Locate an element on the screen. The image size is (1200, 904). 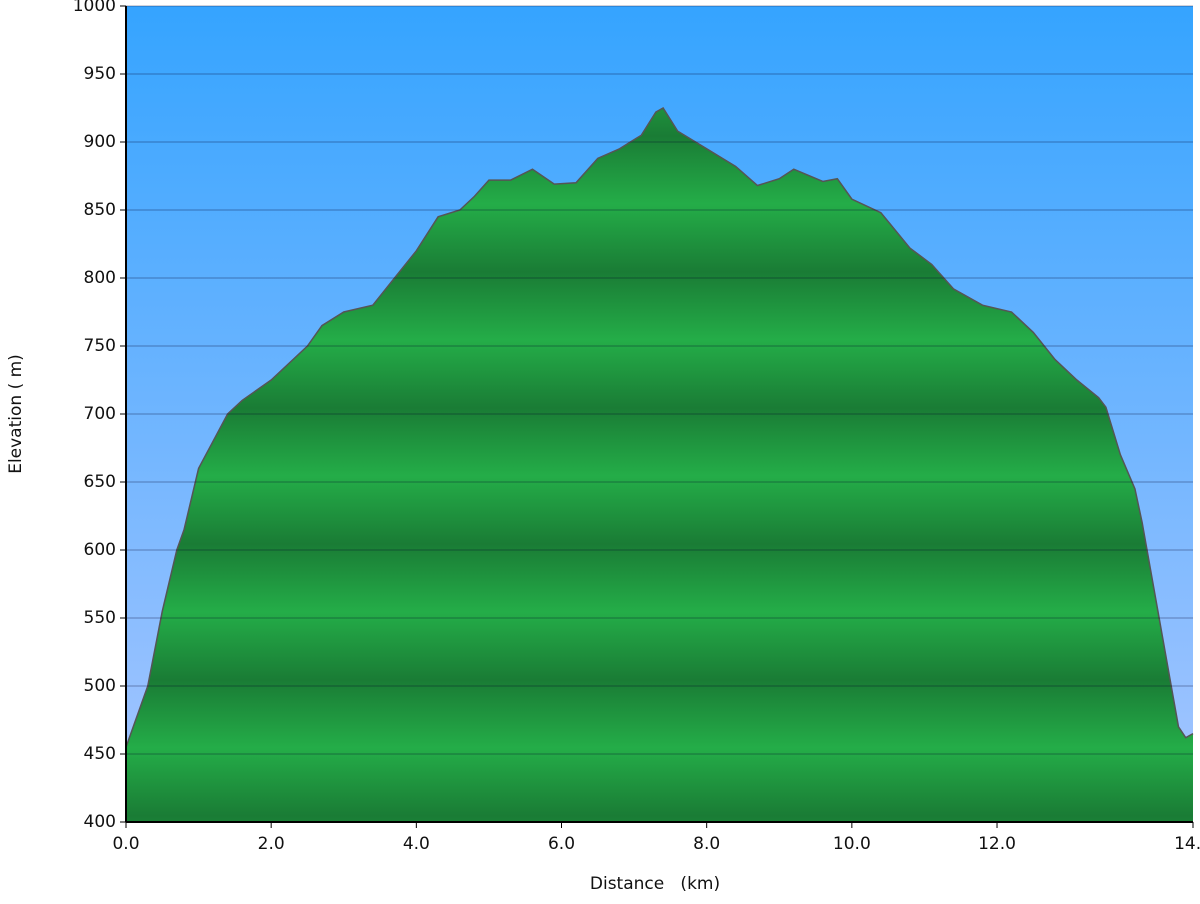
x-tick-label: 8.0 is located at coordinates (706, 844).